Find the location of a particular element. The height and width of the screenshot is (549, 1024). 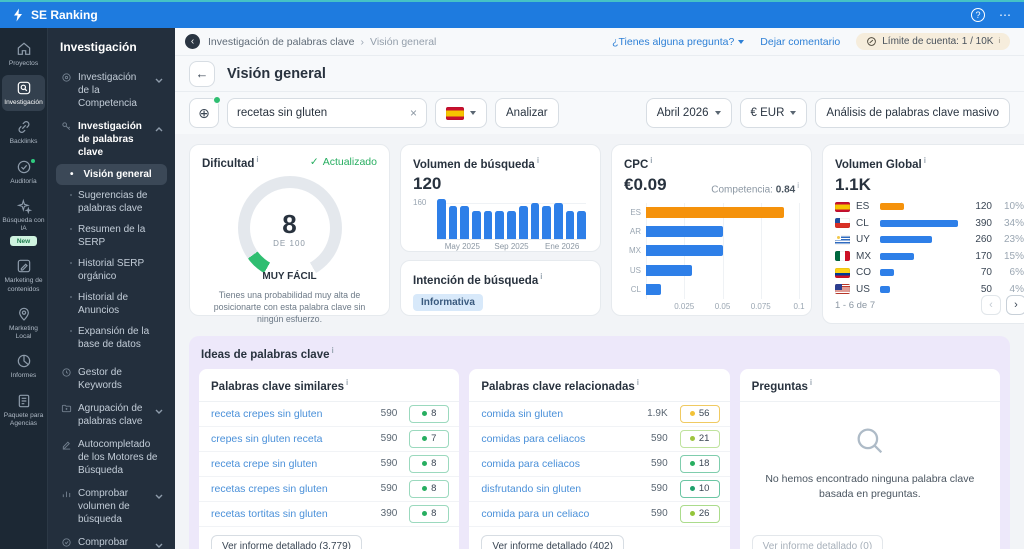

country-volume-value: 120 is located at coordinates (983, 206).